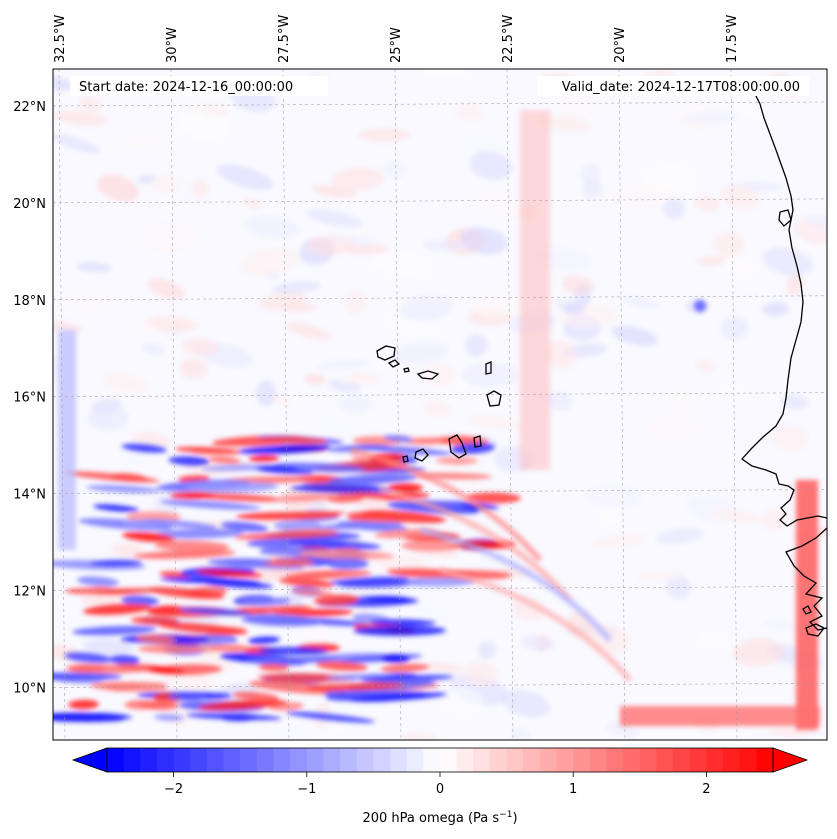 The height and width of the screenshot is (839, 837). What do you see at coordinates (29, 495) in the screenshot?
I see `lat-tick-label: 14°N` at bounding box center [29, 495].